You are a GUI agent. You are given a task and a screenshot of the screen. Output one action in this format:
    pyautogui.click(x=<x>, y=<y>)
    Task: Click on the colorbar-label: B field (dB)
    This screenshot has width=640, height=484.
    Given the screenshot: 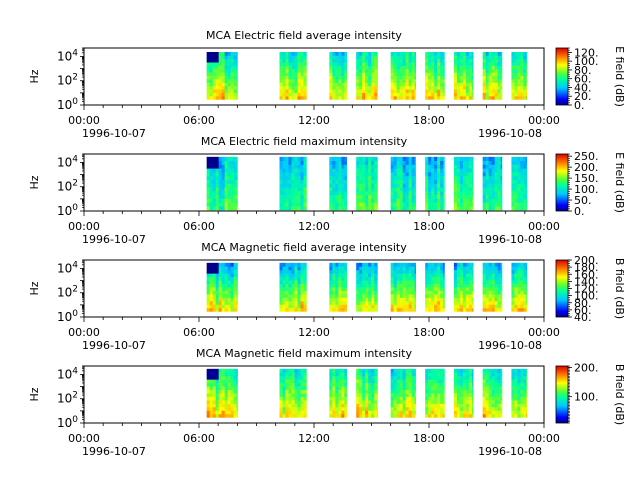 What is the action you would take?
    pyautogui.click(x=619, y=394)
    